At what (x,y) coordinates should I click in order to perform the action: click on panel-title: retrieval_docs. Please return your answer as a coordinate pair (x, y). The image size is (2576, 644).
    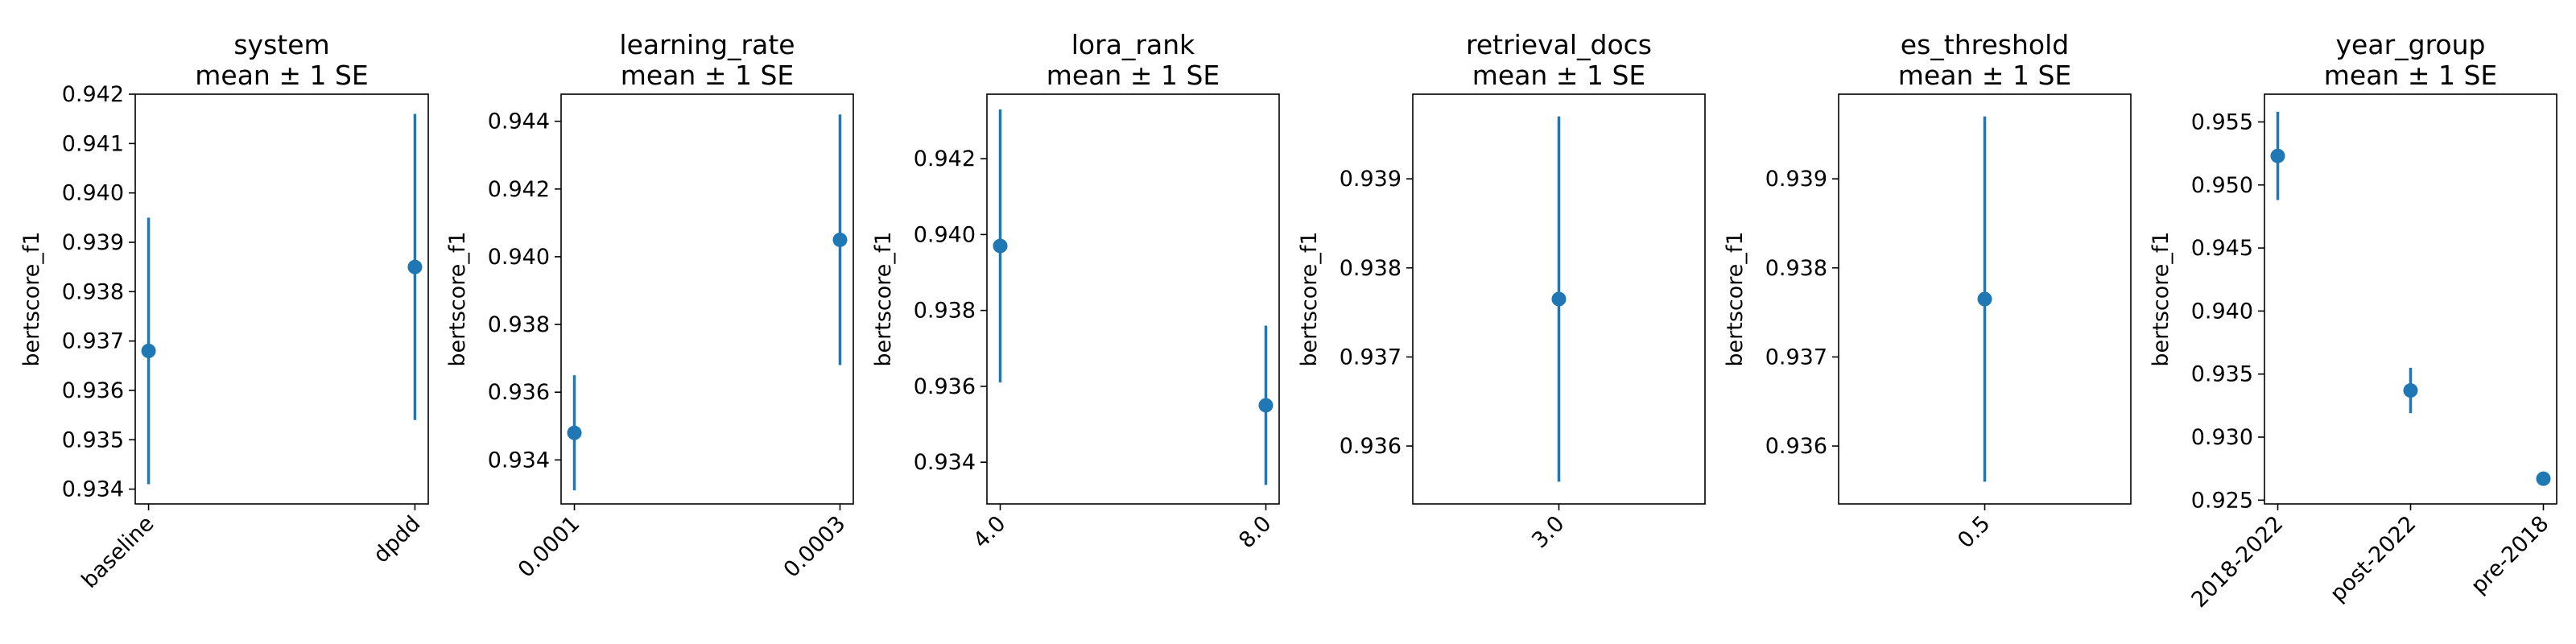
    Looking at the image, I should click on (1559, 44).